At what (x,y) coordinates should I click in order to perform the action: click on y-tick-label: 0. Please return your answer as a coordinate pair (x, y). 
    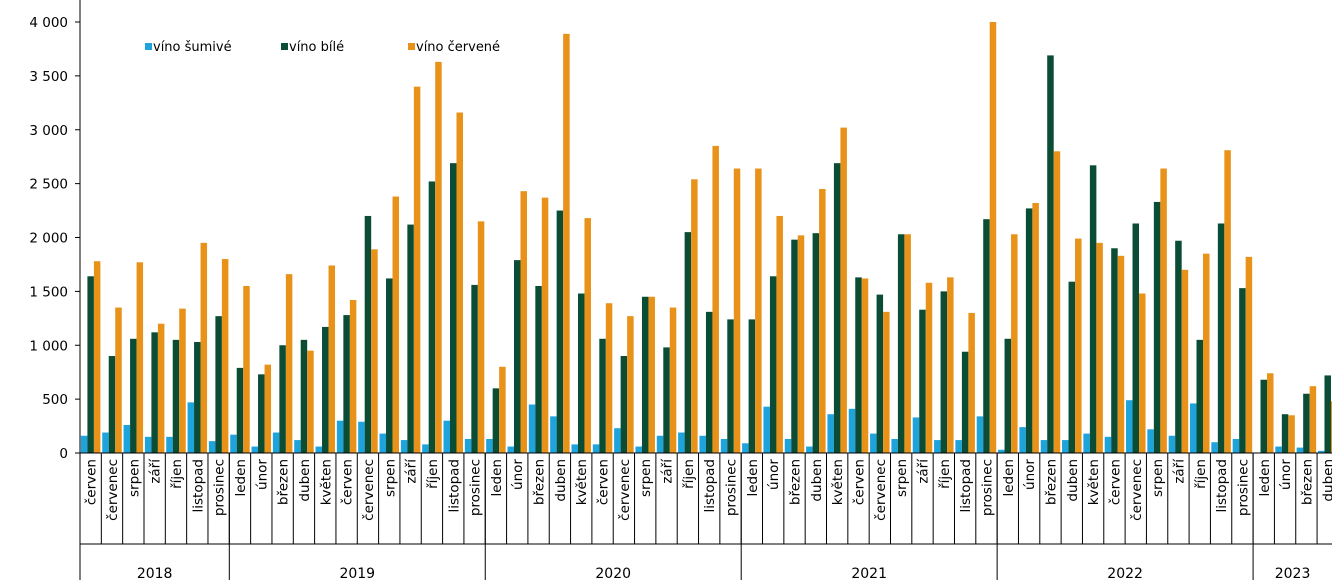
    Looking at the image, I should click on (63, 454).